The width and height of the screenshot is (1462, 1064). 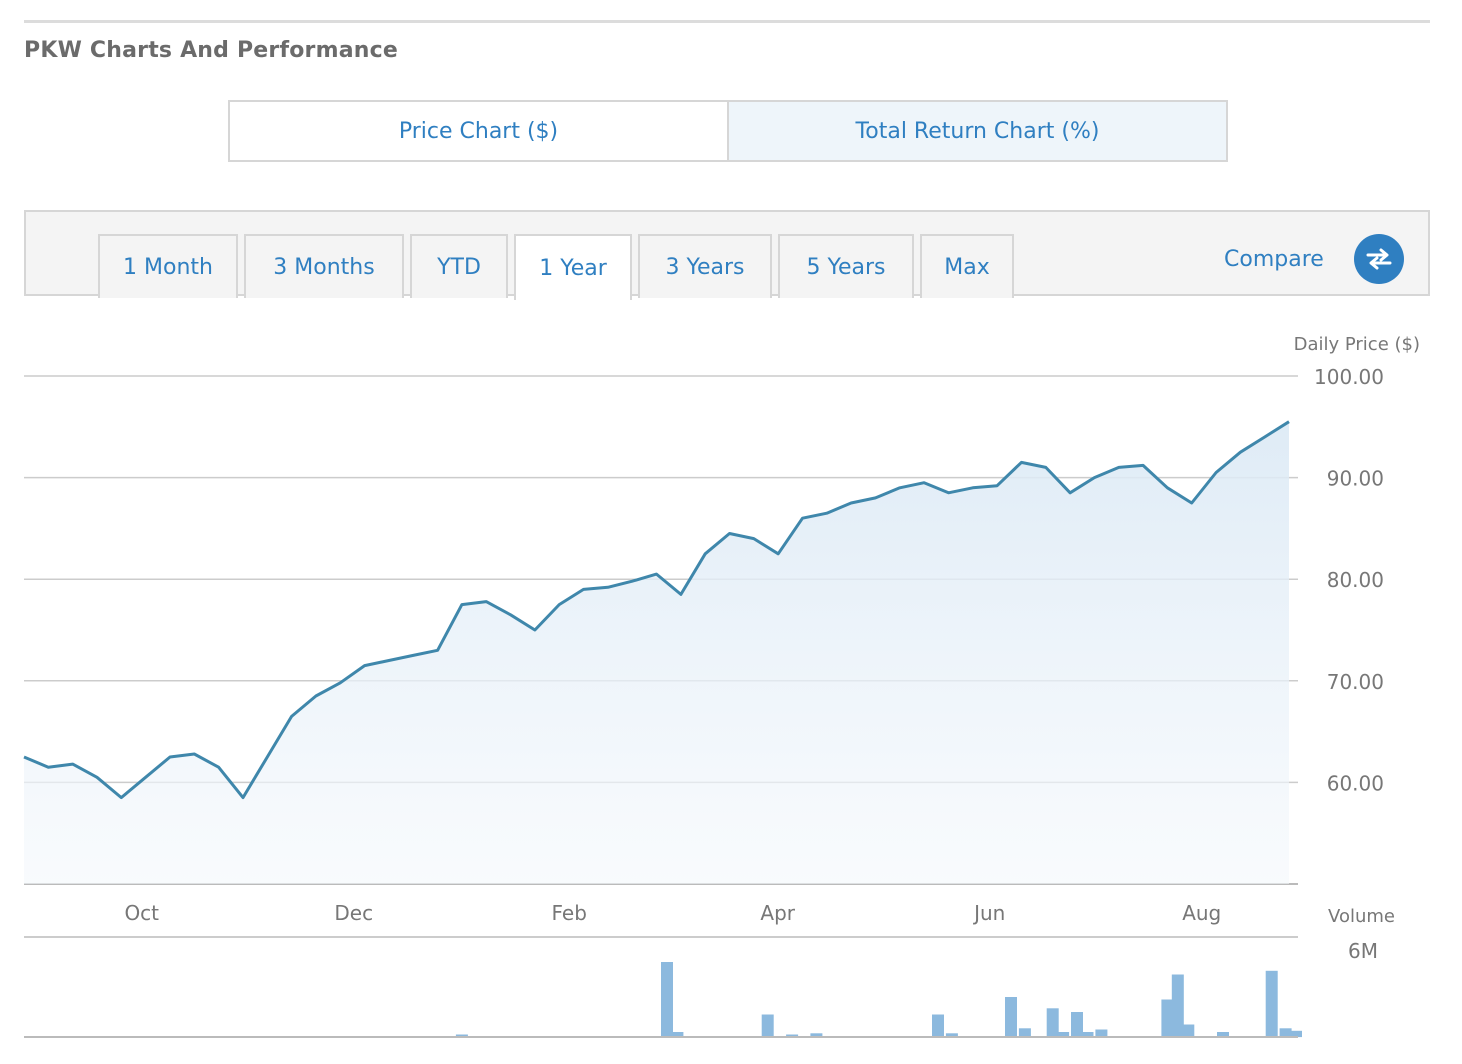 I want to click on range-tab-max: Max, so click(x=967, y=266).